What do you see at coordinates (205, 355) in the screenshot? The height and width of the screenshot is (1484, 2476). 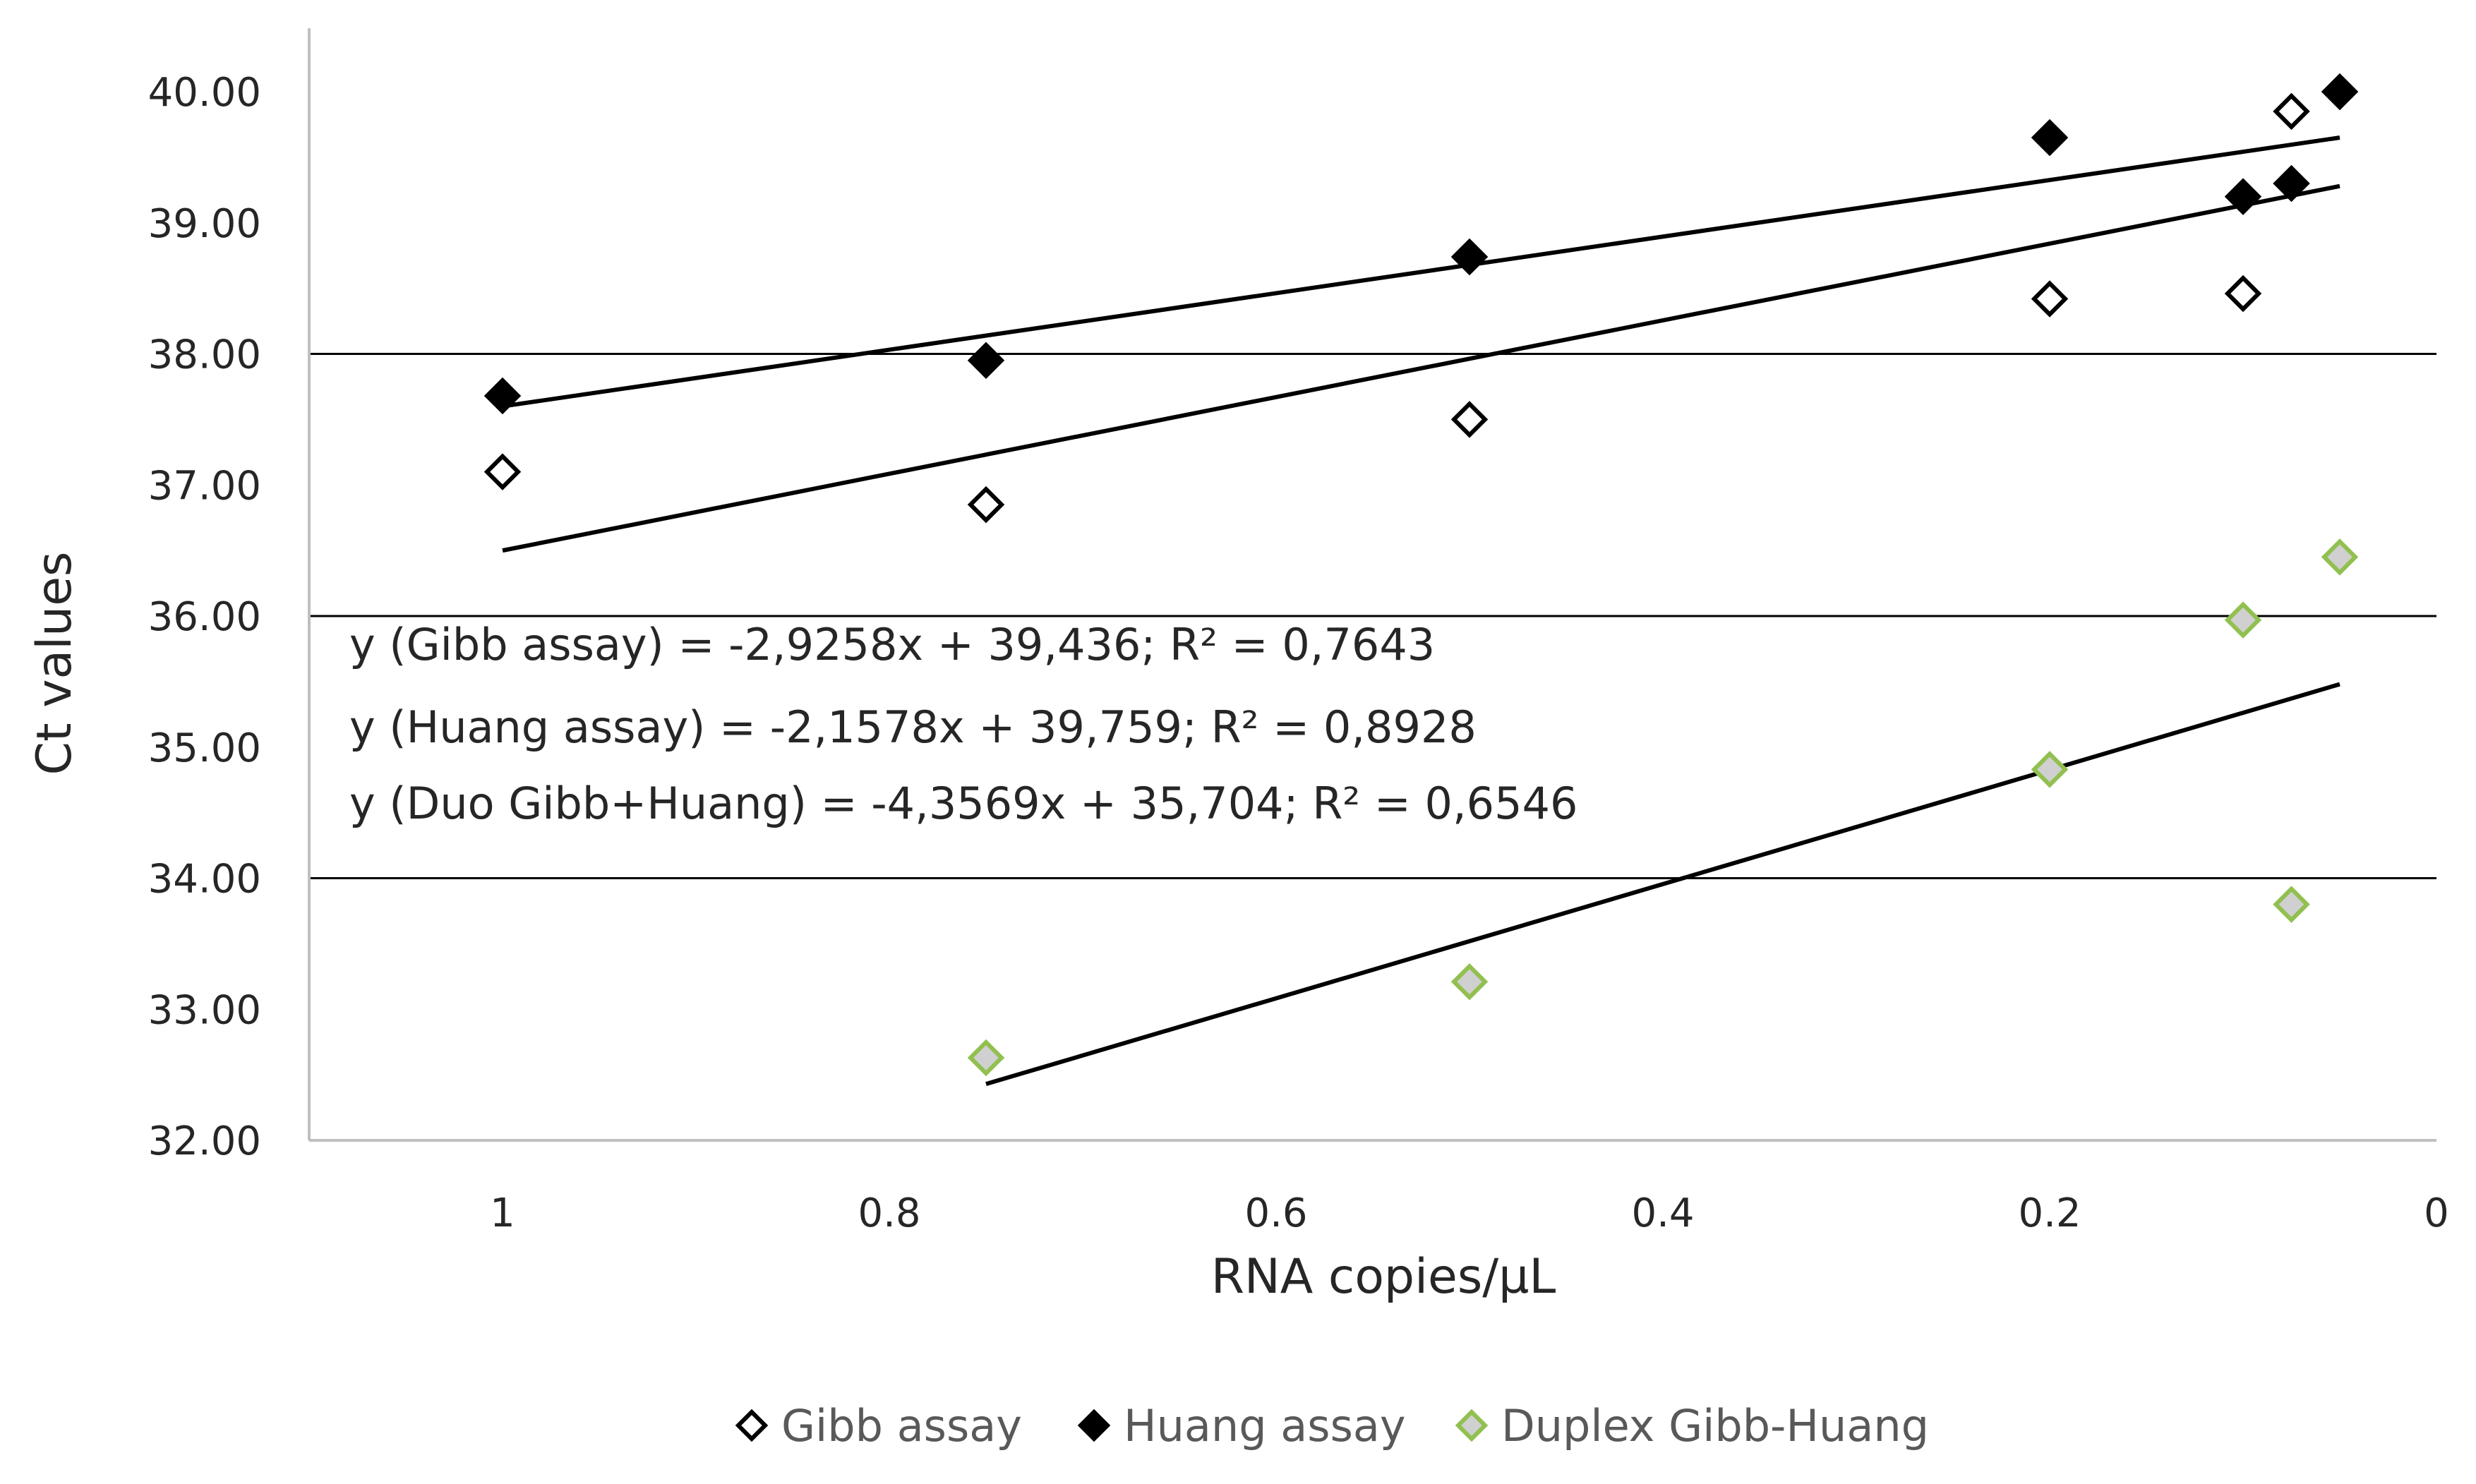 I see `y-tick-label: 38.00` at bounding box center [205, 355].